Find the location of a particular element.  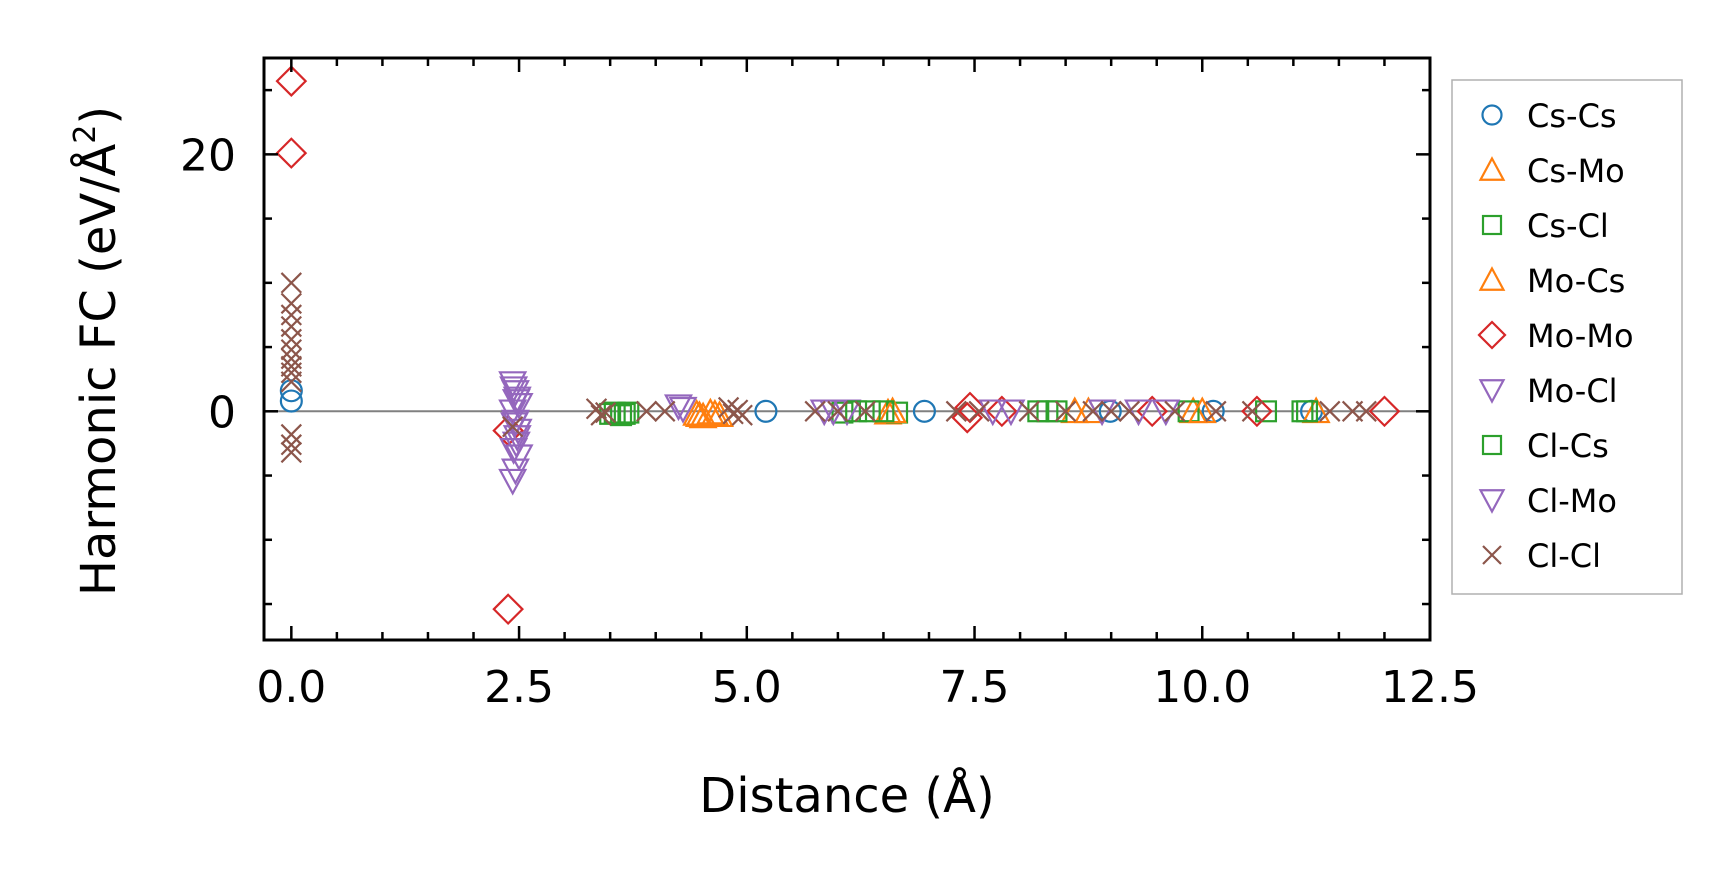

legend-label: Cl-Cl is located at coordinates (1564, 556).